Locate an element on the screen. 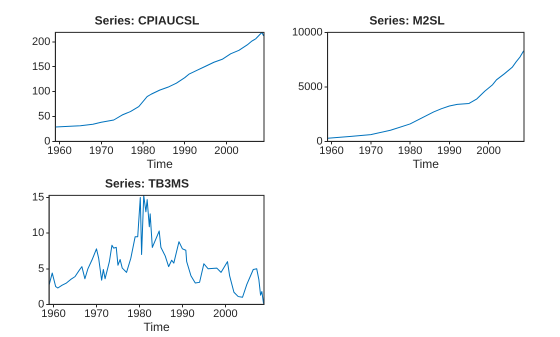 Image resolution: width=560 pixels, height=337 pixels. y-tick-label: 50 is located at coordinates (44, 116).